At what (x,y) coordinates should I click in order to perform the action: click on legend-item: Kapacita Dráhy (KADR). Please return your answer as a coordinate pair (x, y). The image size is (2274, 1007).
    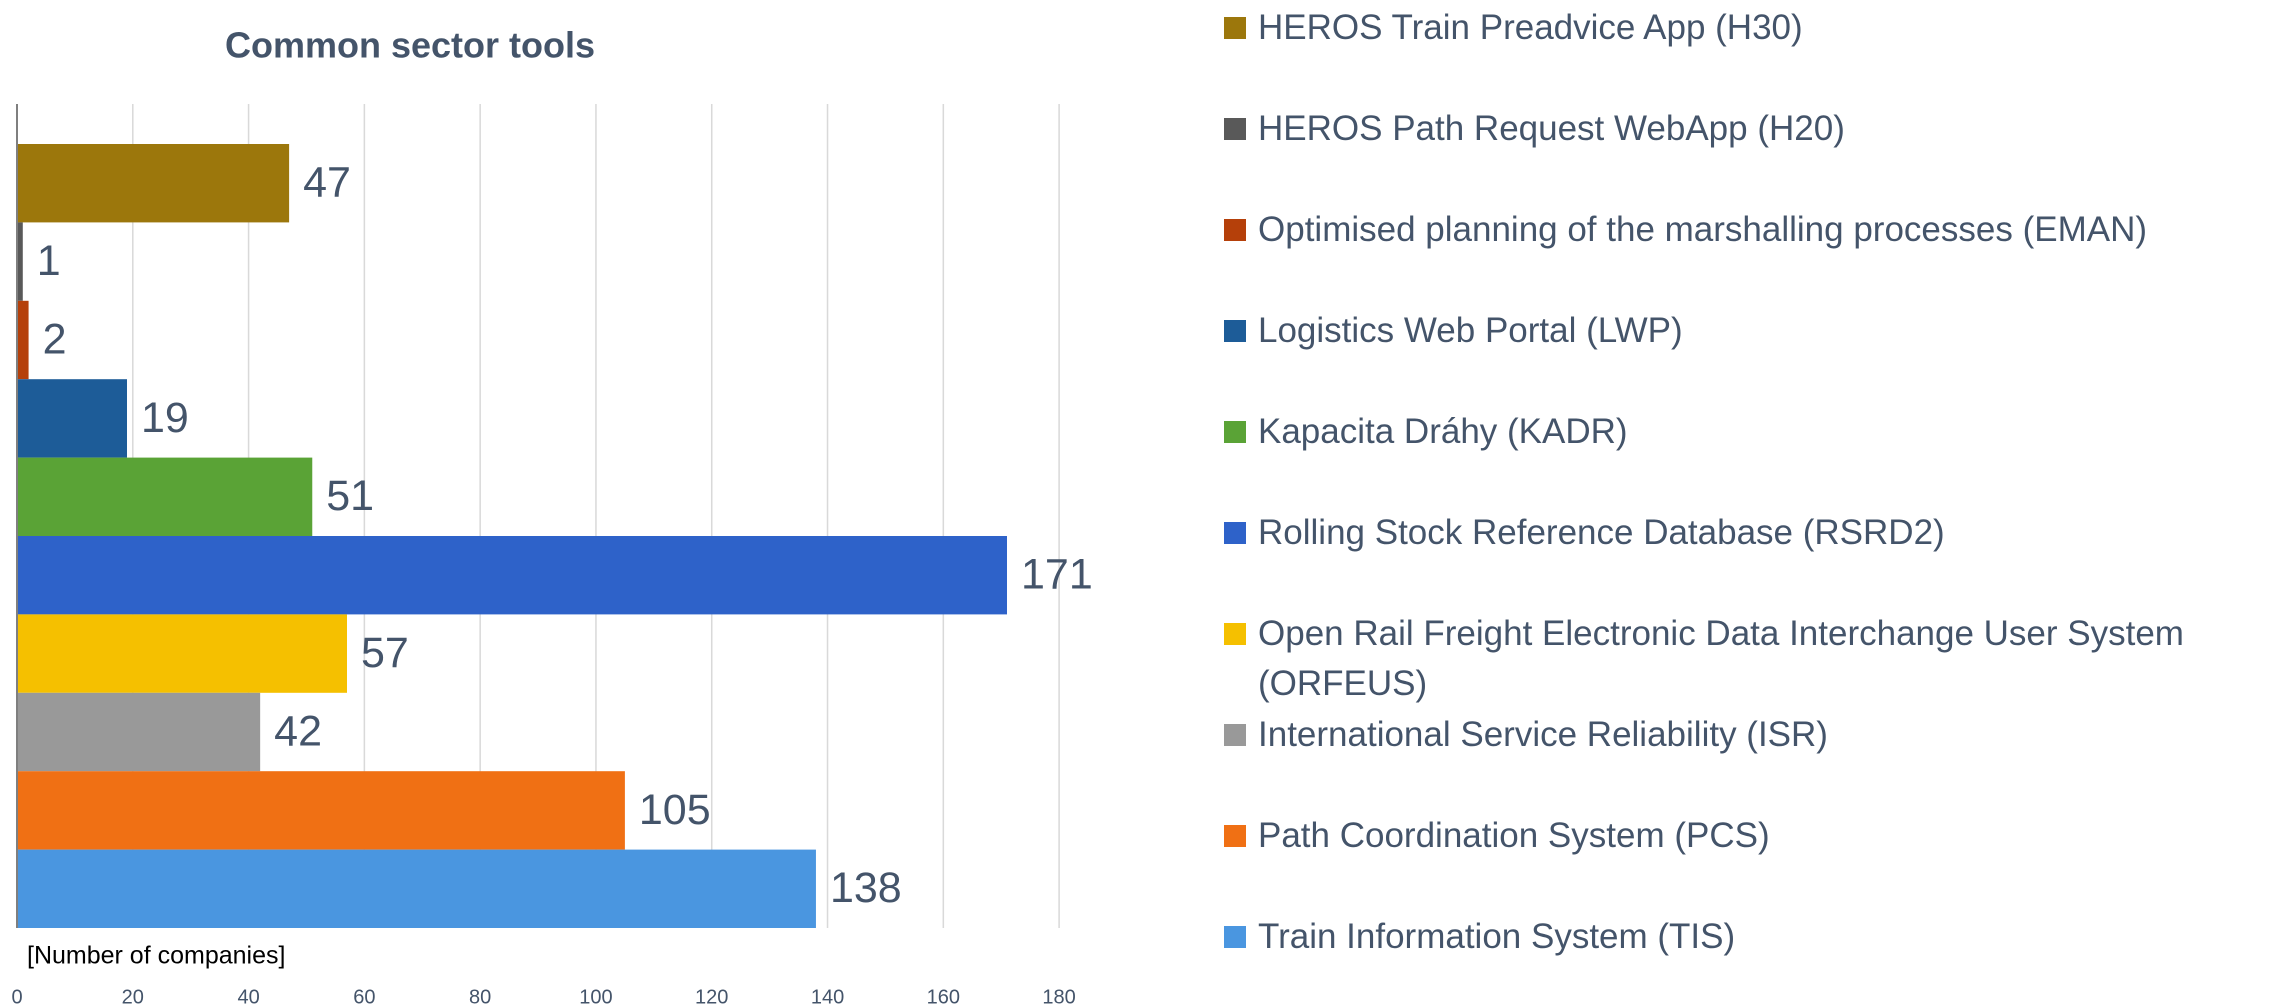
    Looking at the image, I should click on (1744, 432).